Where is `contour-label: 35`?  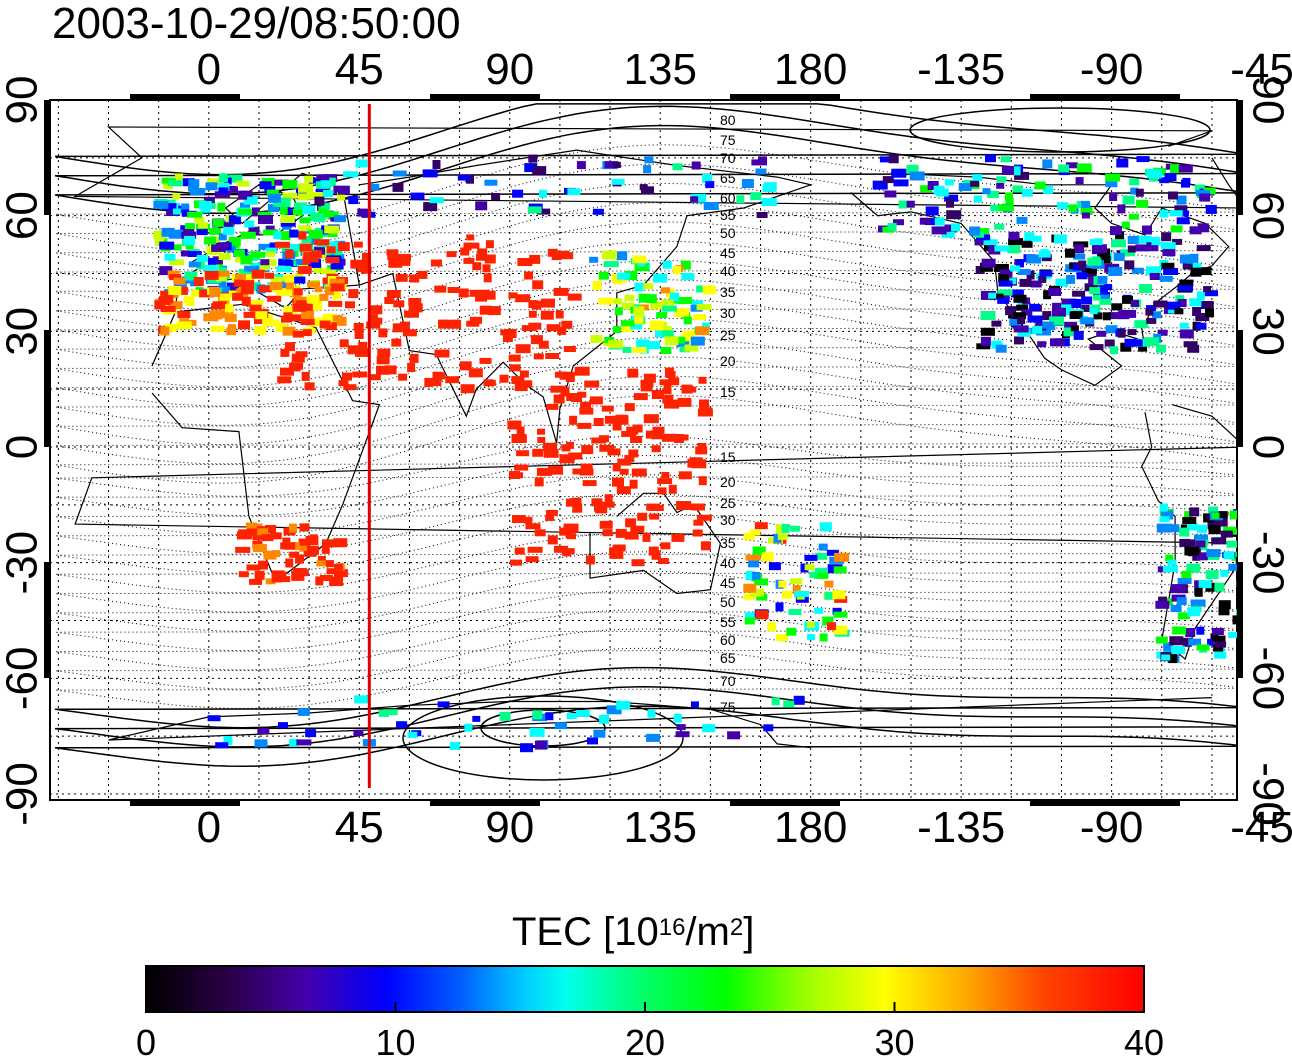 contour-label: 35 is located at coordinates (728, 292).